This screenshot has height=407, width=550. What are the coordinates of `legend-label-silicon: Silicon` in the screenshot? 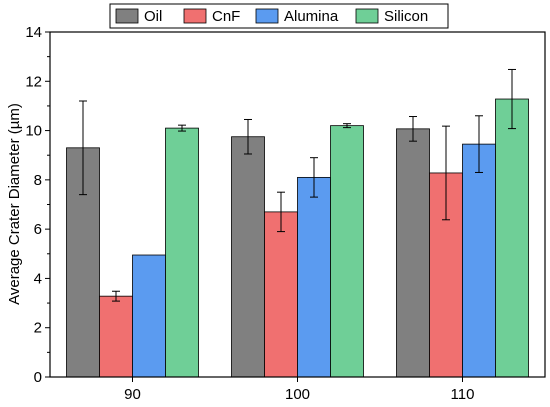 It's located at (406, 16).